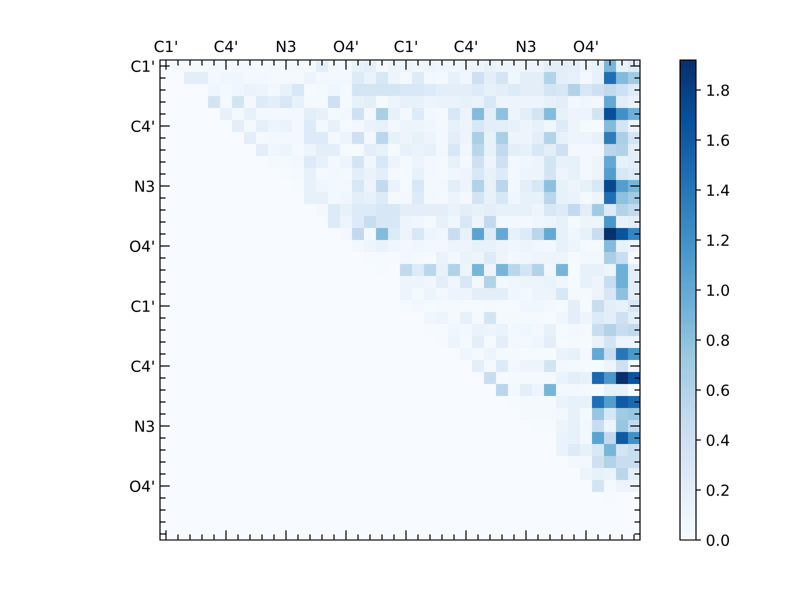 The height and width of the screenshot is (600, 800). What do you see at coordinates (718, 540) in the screenshot?
I see `color-bar-label: 0.0` at bounding box center [718, 540].